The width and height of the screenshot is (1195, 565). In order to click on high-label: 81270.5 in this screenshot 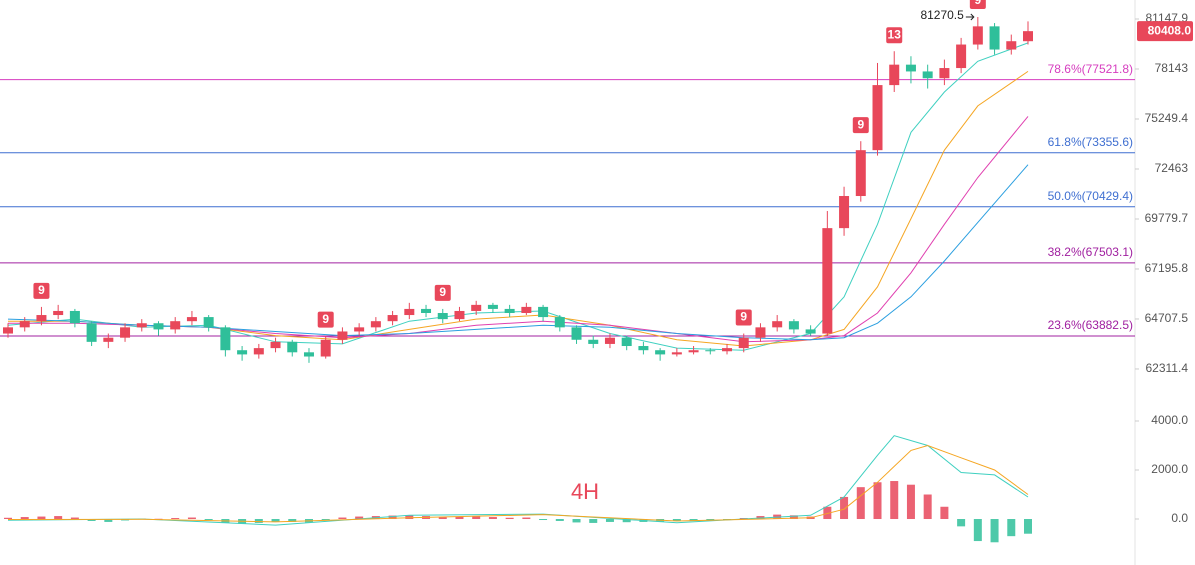, I will do `click(942, 15)`.